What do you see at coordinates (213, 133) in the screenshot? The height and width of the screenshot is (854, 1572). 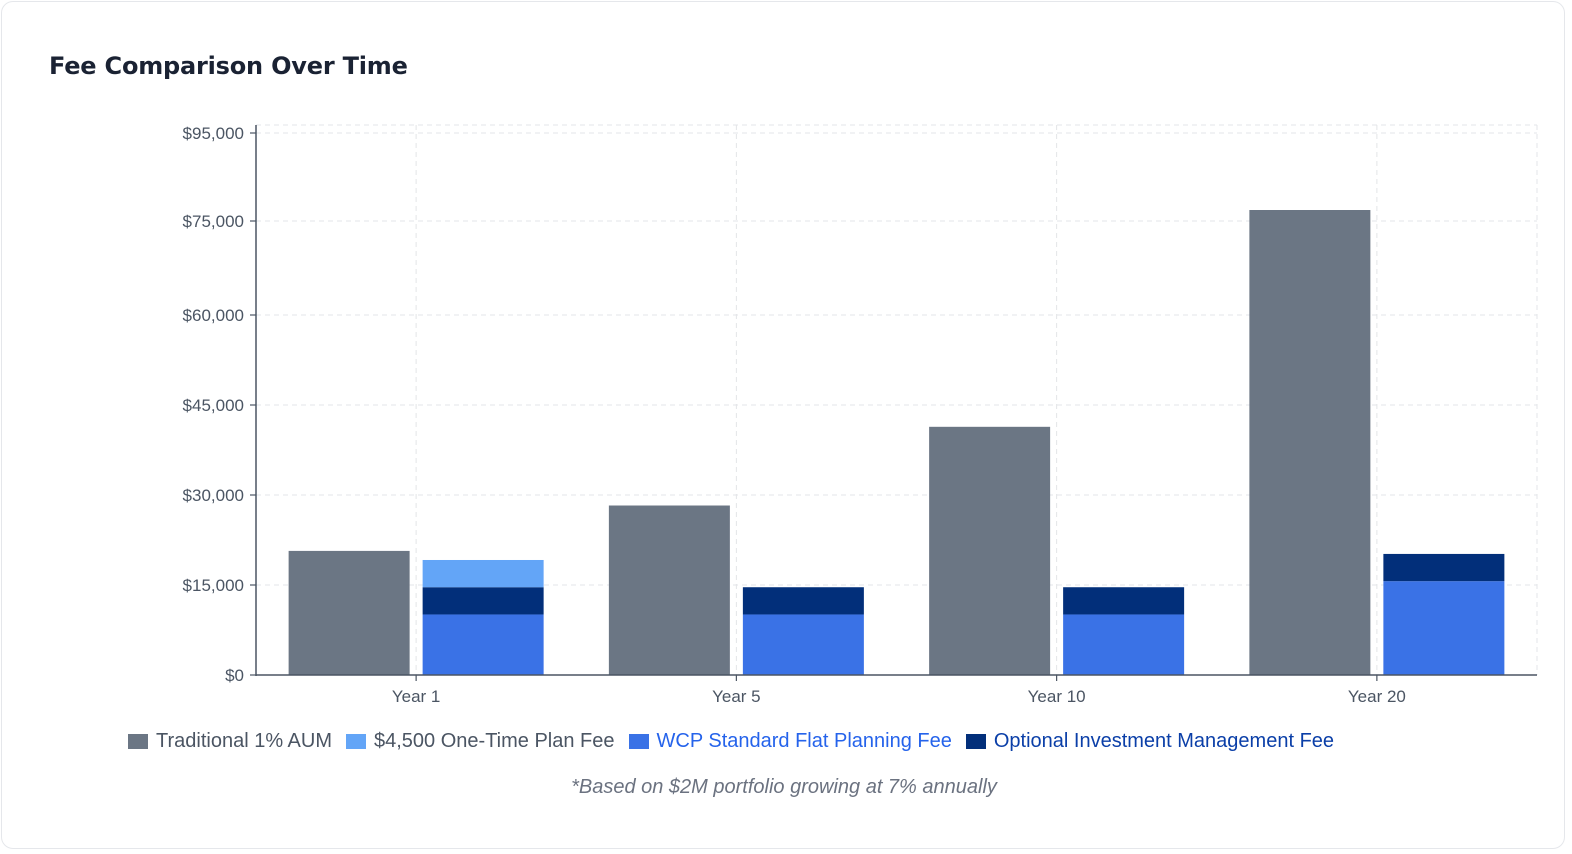 I see `y-tick-label: $95,000` at bounding box center [213, 133].